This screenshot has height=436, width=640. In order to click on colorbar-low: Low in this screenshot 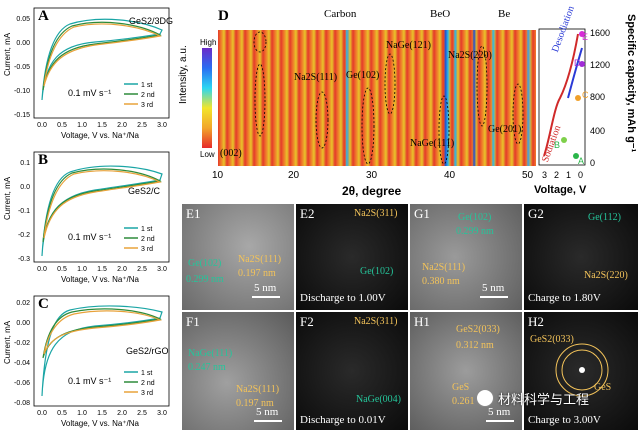, I will do `click(207, 154)`.